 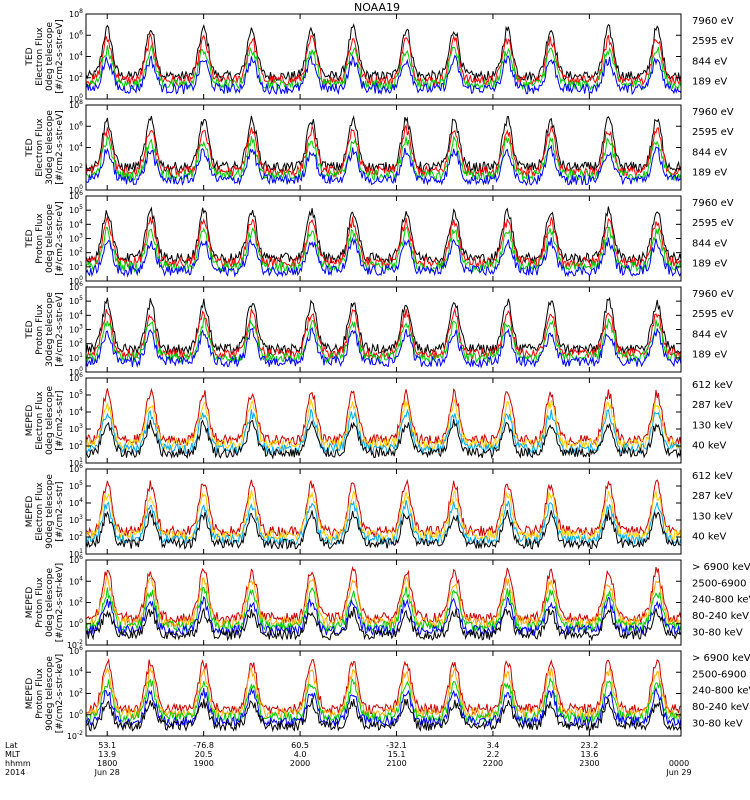 I want to click on ephemeris-value: 2200, so click(x=493, y=763).